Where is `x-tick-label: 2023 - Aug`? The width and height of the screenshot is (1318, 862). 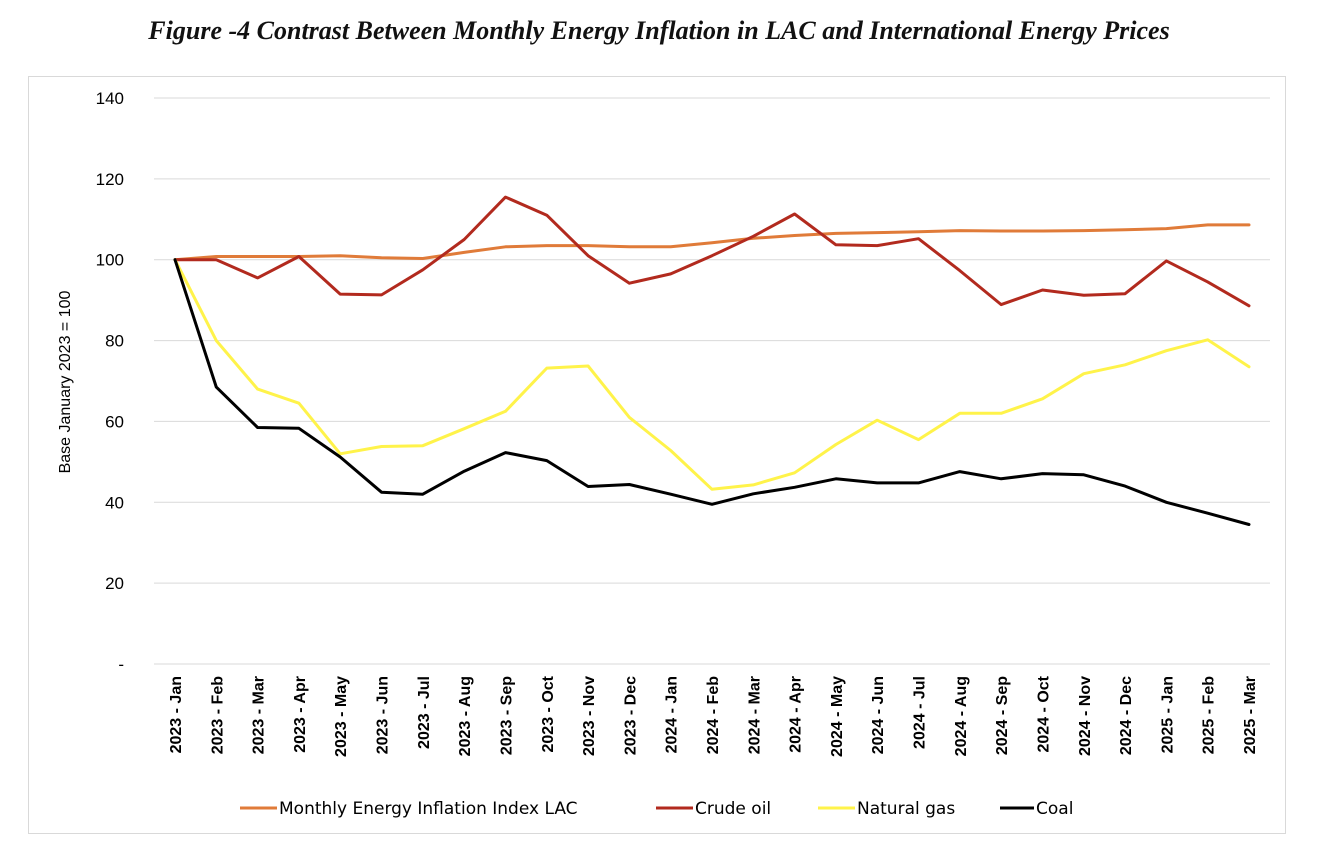
x-tick-label: 2023 - Aug is located at coordinates (465, 716).